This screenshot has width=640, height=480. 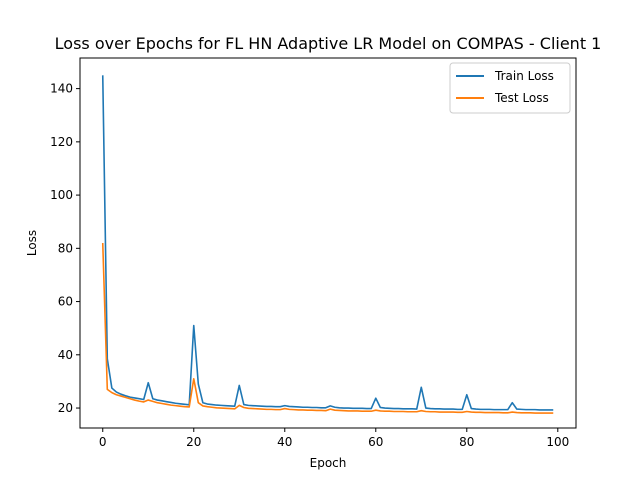 I want to click on x-axis-label: Epoch, so click(x=328, y=463).